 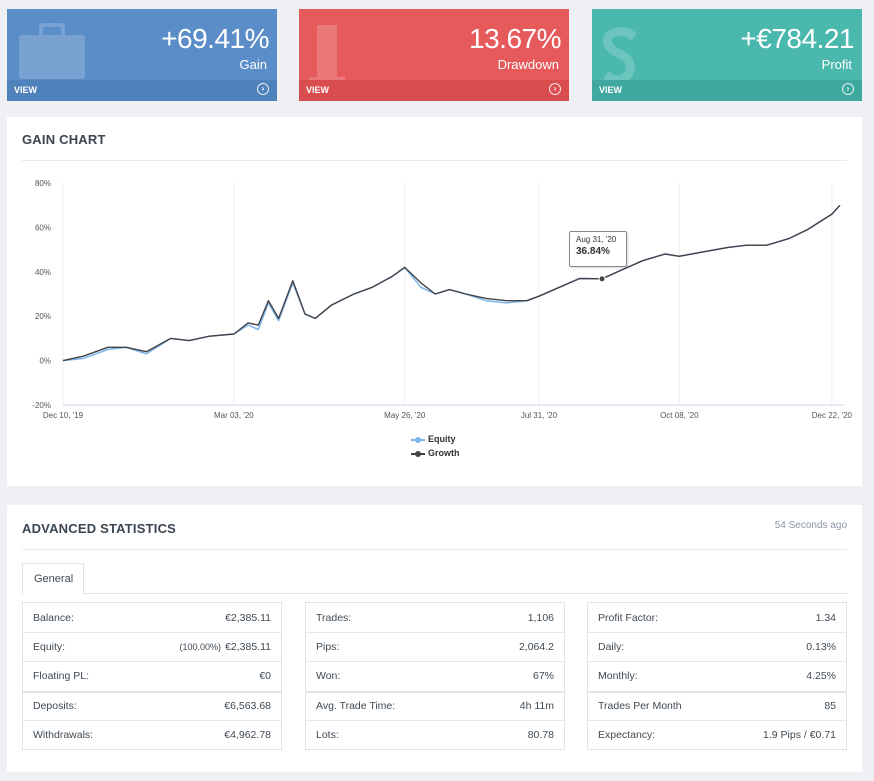 I want to click on stat-row: Floating PL: €0, so click(x=152, y=675).